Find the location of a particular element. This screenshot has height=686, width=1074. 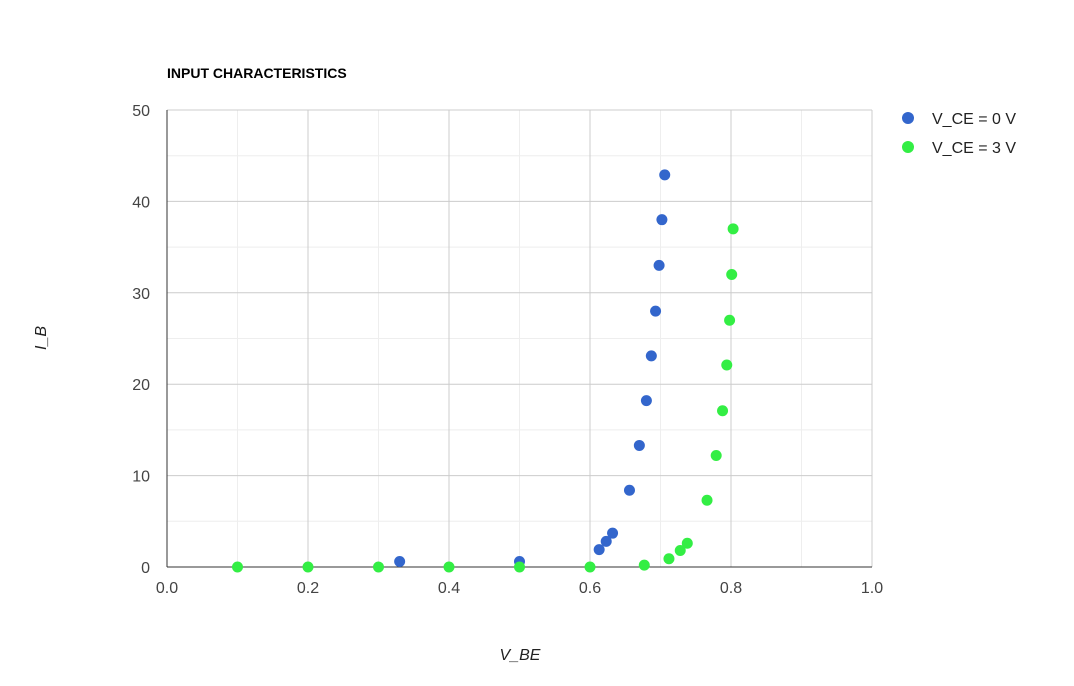

y-tick-label: 40 is located at coordinates (141, 202).